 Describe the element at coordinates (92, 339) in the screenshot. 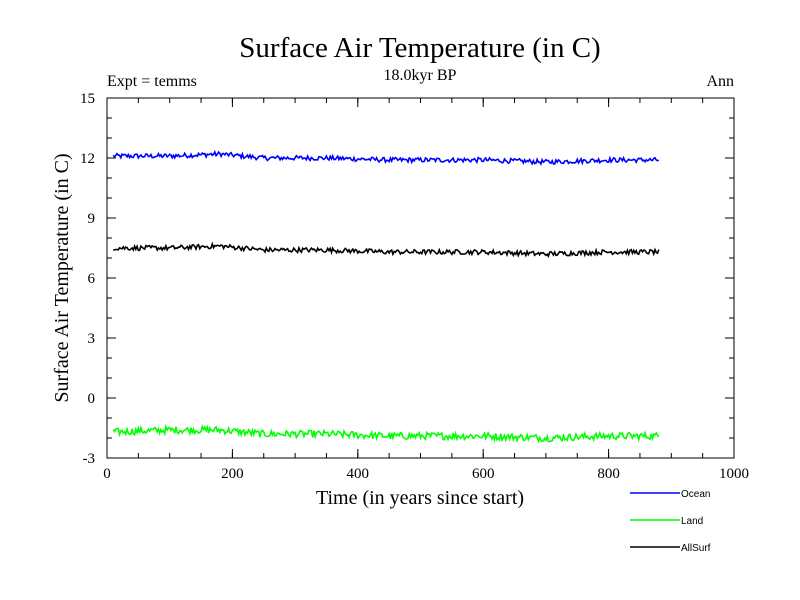

I see `y-tick-label: 3` at that location.